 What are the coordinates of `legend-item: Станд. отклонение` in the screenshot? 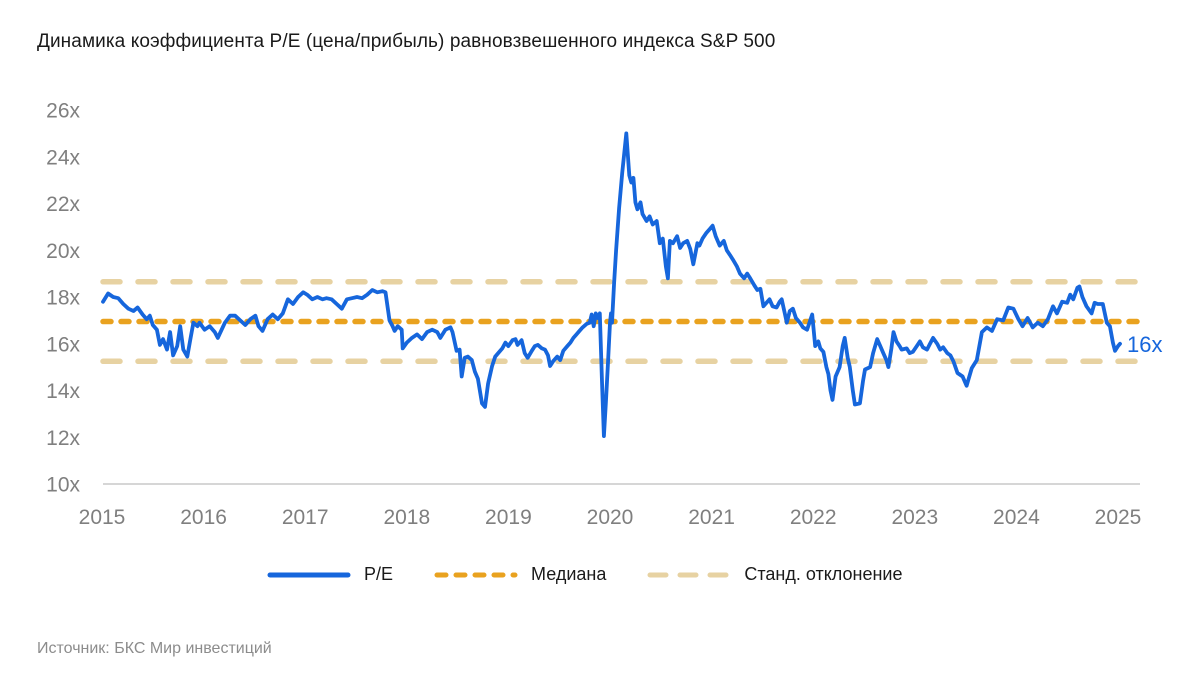 It's located at (774, 574).